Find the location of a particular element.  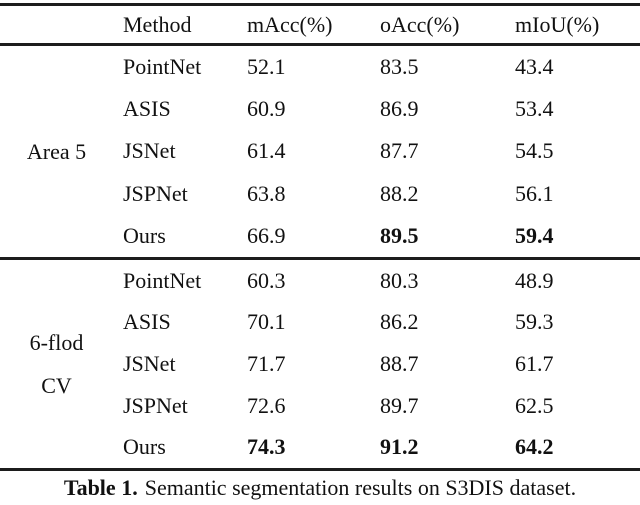

oacc-cell-best: 91.2 is located at coordinates (399, 447).